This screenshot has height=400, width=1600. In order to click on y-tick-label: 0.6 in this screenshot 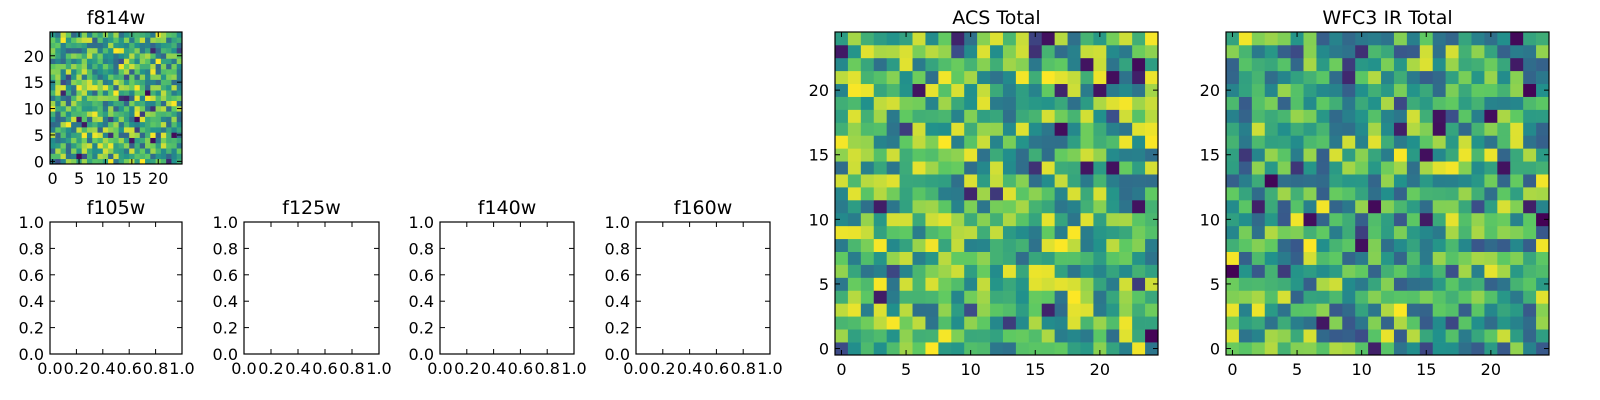, I will do `click(225, 275)`.